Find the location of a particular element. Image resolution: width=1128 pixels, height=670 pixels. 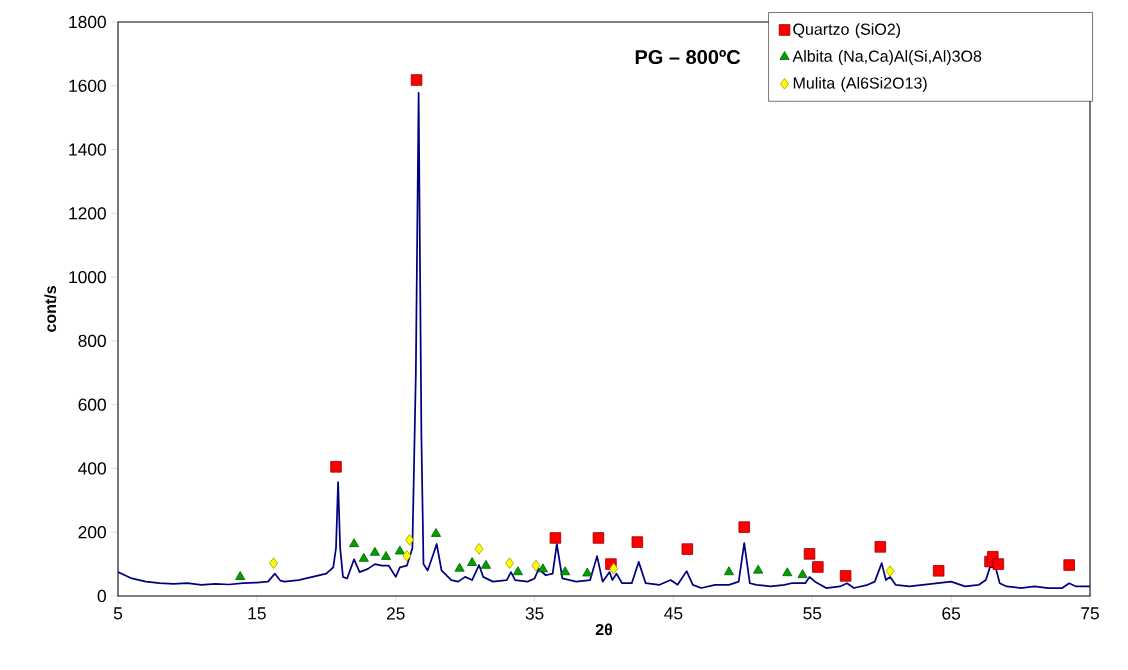

y-tick-label: 600 is located at coordinates (92, 404).